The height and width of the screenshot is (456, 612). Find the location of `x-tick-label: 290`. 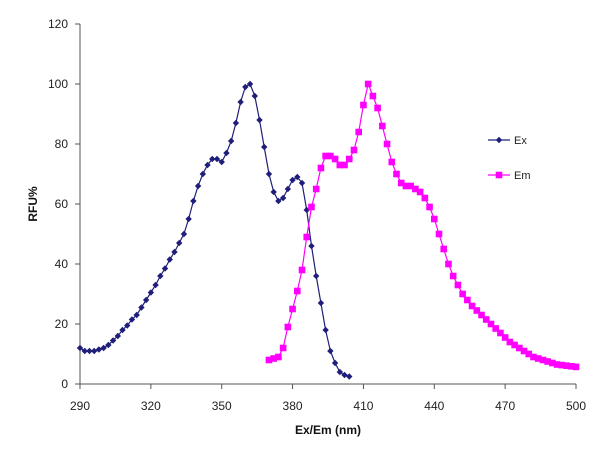

x-tick-label: 290 is located at coordinates (80, 406).